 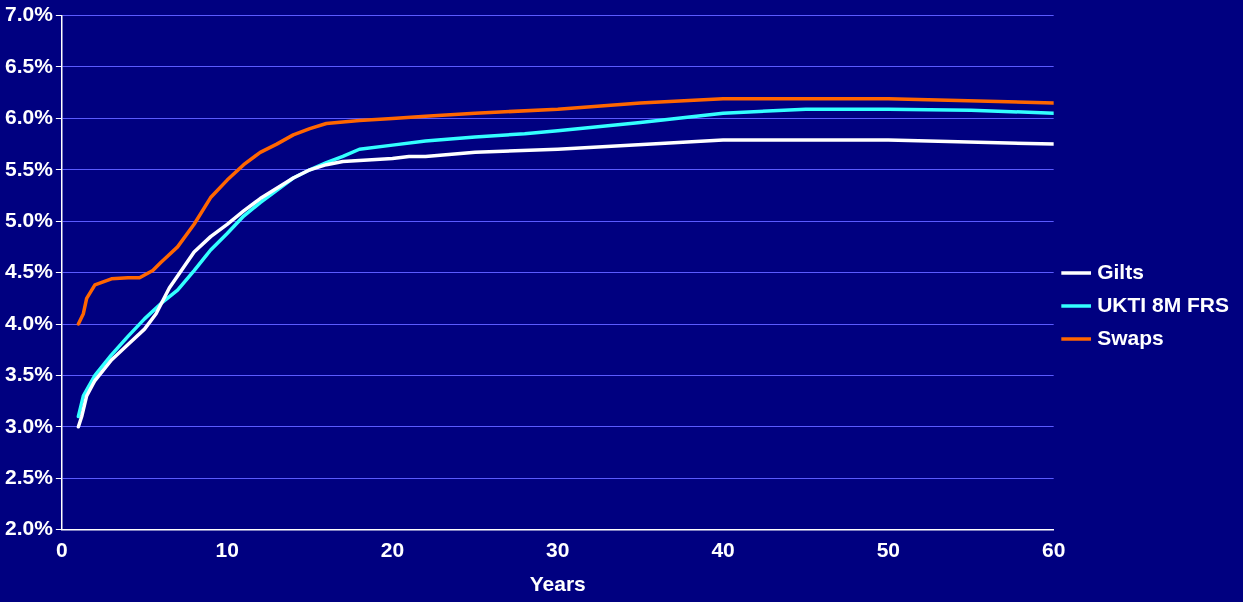 I want to click on x-tick-label: 20, so click(x=392, y=549).